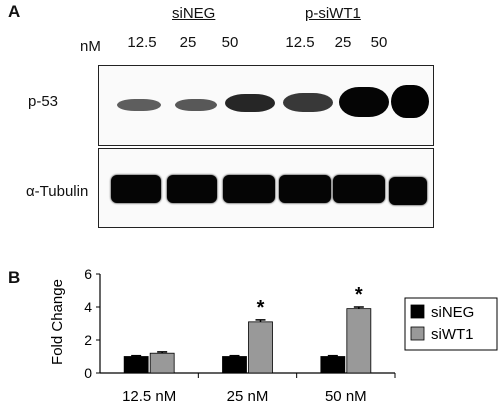  Describe the element at coordinates (142, 42) in the screenshot. I see `conc-label-1: 12.5` at that location.